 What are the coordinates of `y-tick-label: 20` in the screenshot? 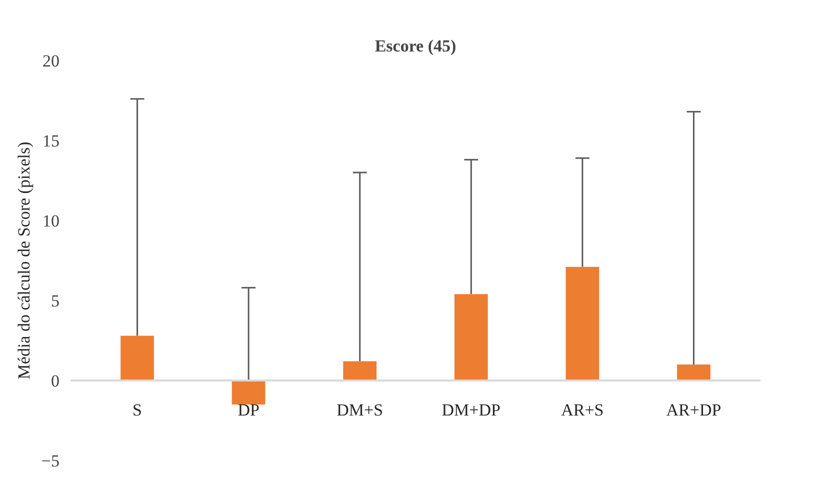 It's located at (51, 61).